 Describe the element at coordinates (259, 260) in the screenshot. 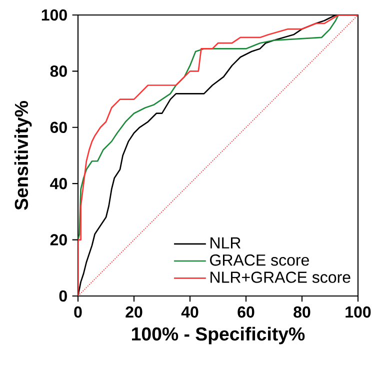

I see `legend-label: GRACE score` at that location.